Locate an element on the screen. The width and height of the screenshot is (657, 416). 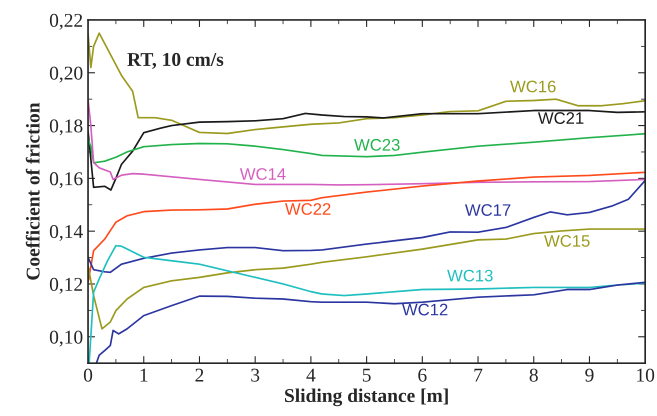
annotation: WC12 is located at coordinates (425, 310).